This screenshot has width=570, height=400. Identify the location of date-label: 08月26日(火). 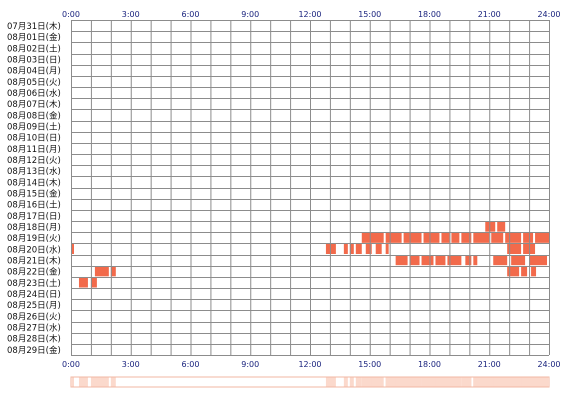
(34, 317).